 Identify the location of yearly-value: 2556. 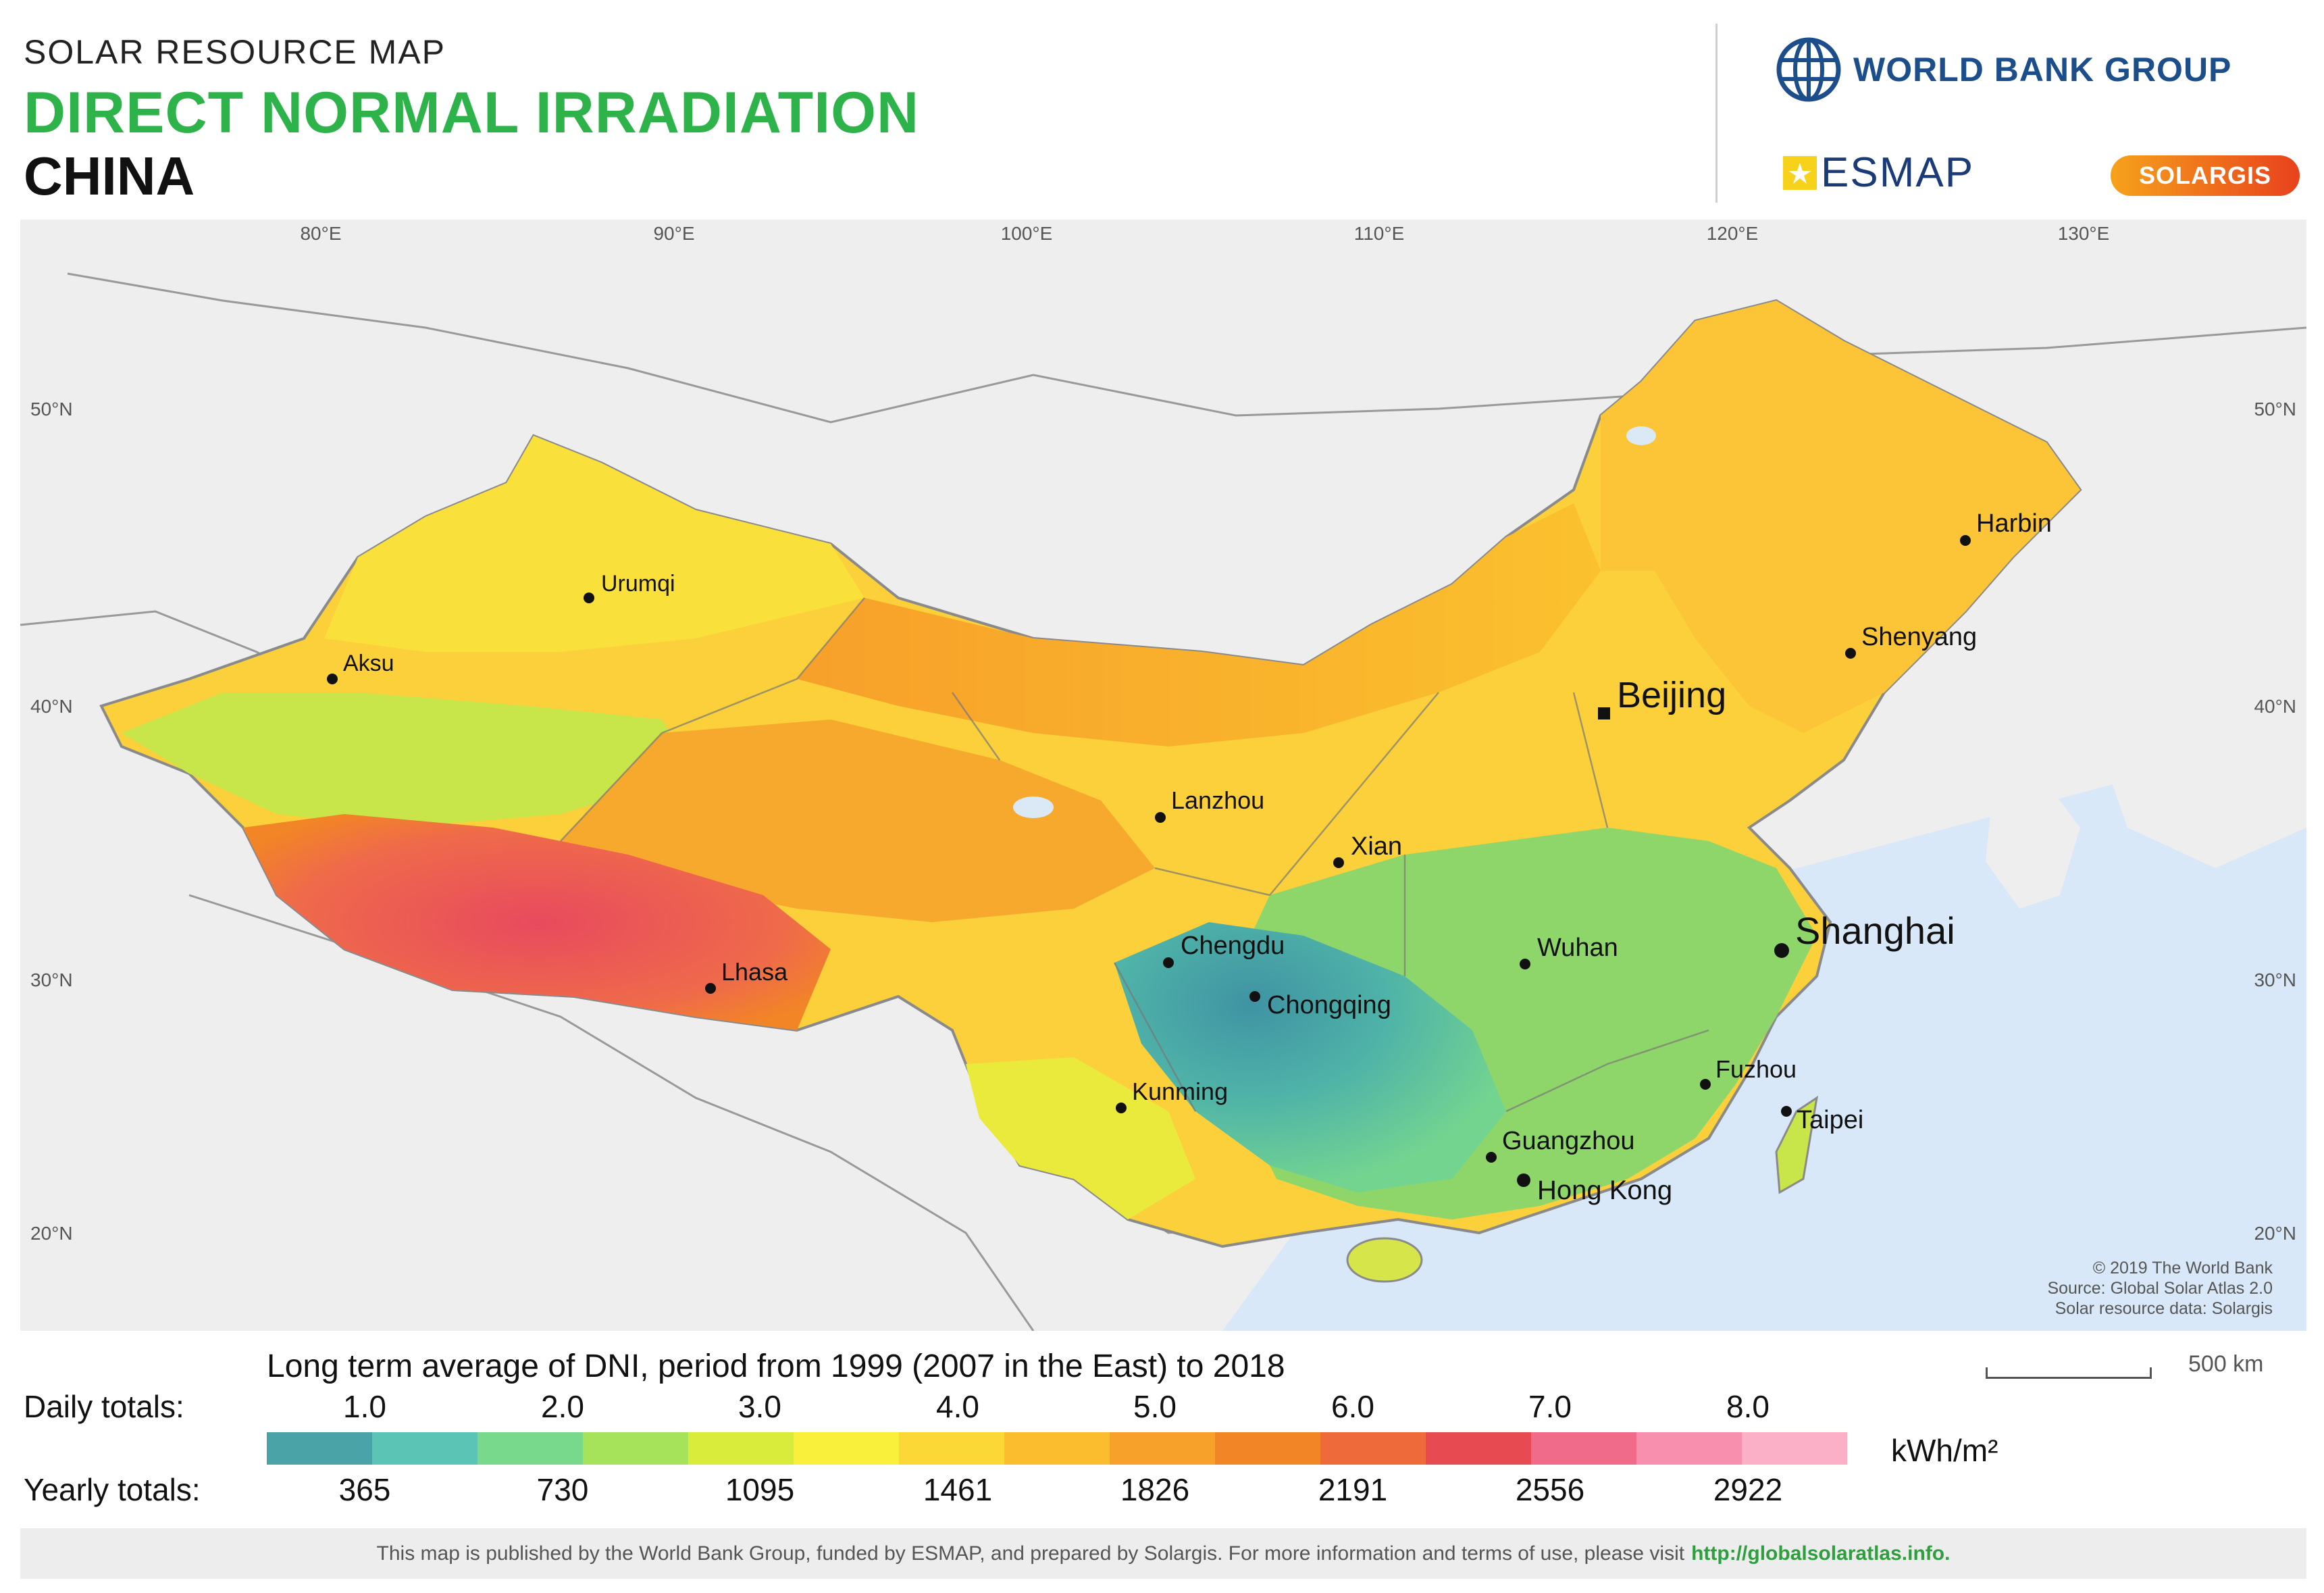
(1550, 1489).